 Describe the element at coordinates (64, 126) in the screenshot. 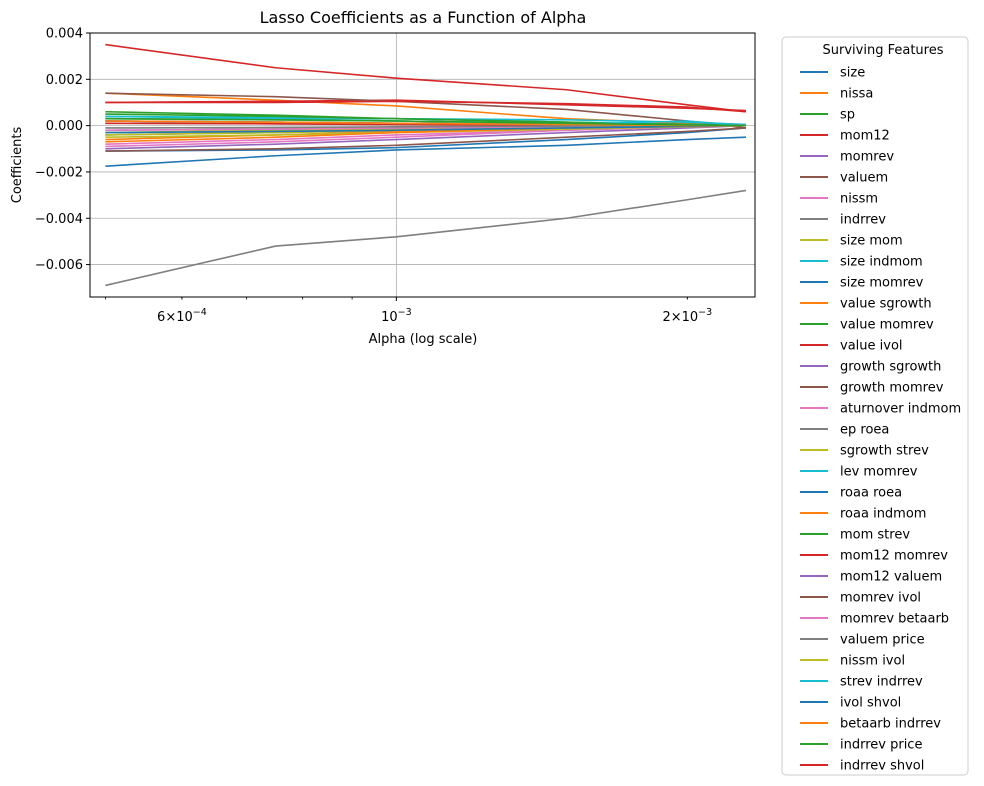

I see `y-tick-label: 0.000` at that location.